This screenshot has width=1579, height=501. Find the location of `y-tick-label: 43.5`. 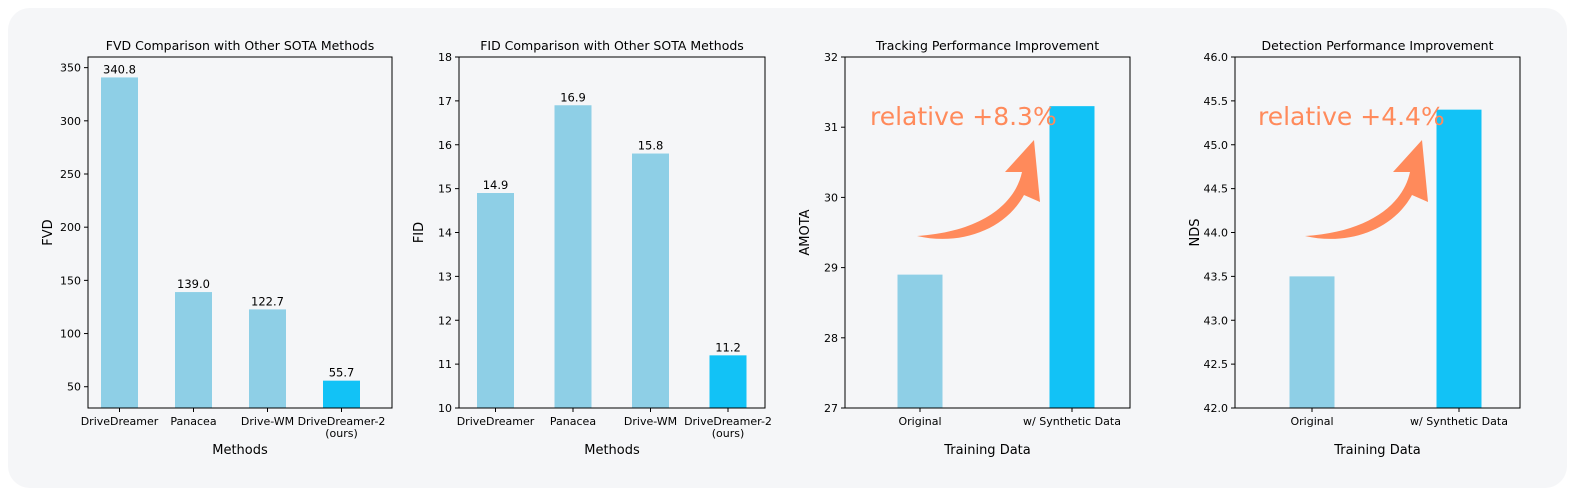

y-tick-label: 43.5 is located at coordinates (1216, 276).